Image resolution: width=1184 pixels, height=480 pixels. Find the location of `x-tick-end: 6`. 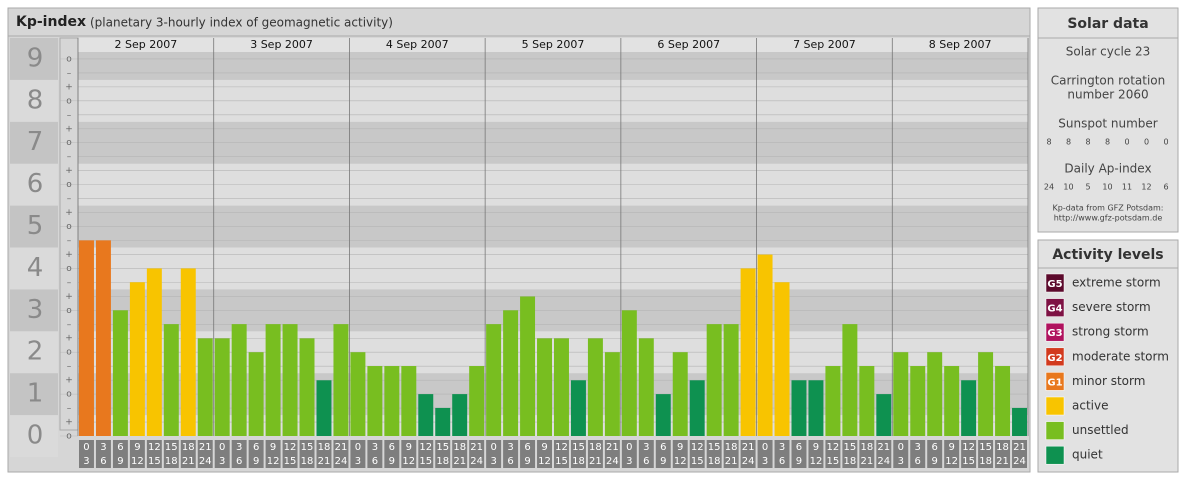

x-tick-end: 6 is located at coordinates (510, 461).